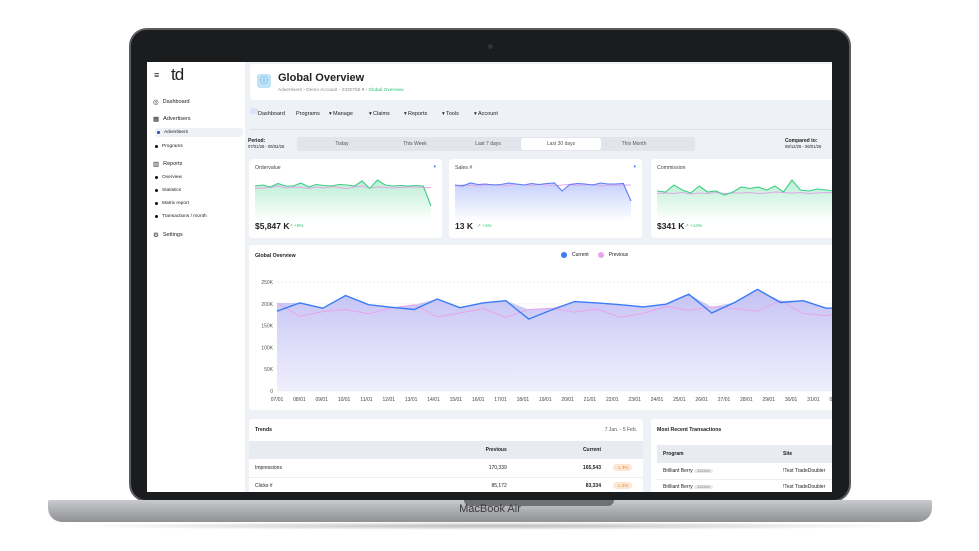 The height and width of the screenshot is (551, 979). What do you see at coordinates (679, 400) in the screenshot?
I see `x-tick-label: 25/01` at bounding box center [679, 400].